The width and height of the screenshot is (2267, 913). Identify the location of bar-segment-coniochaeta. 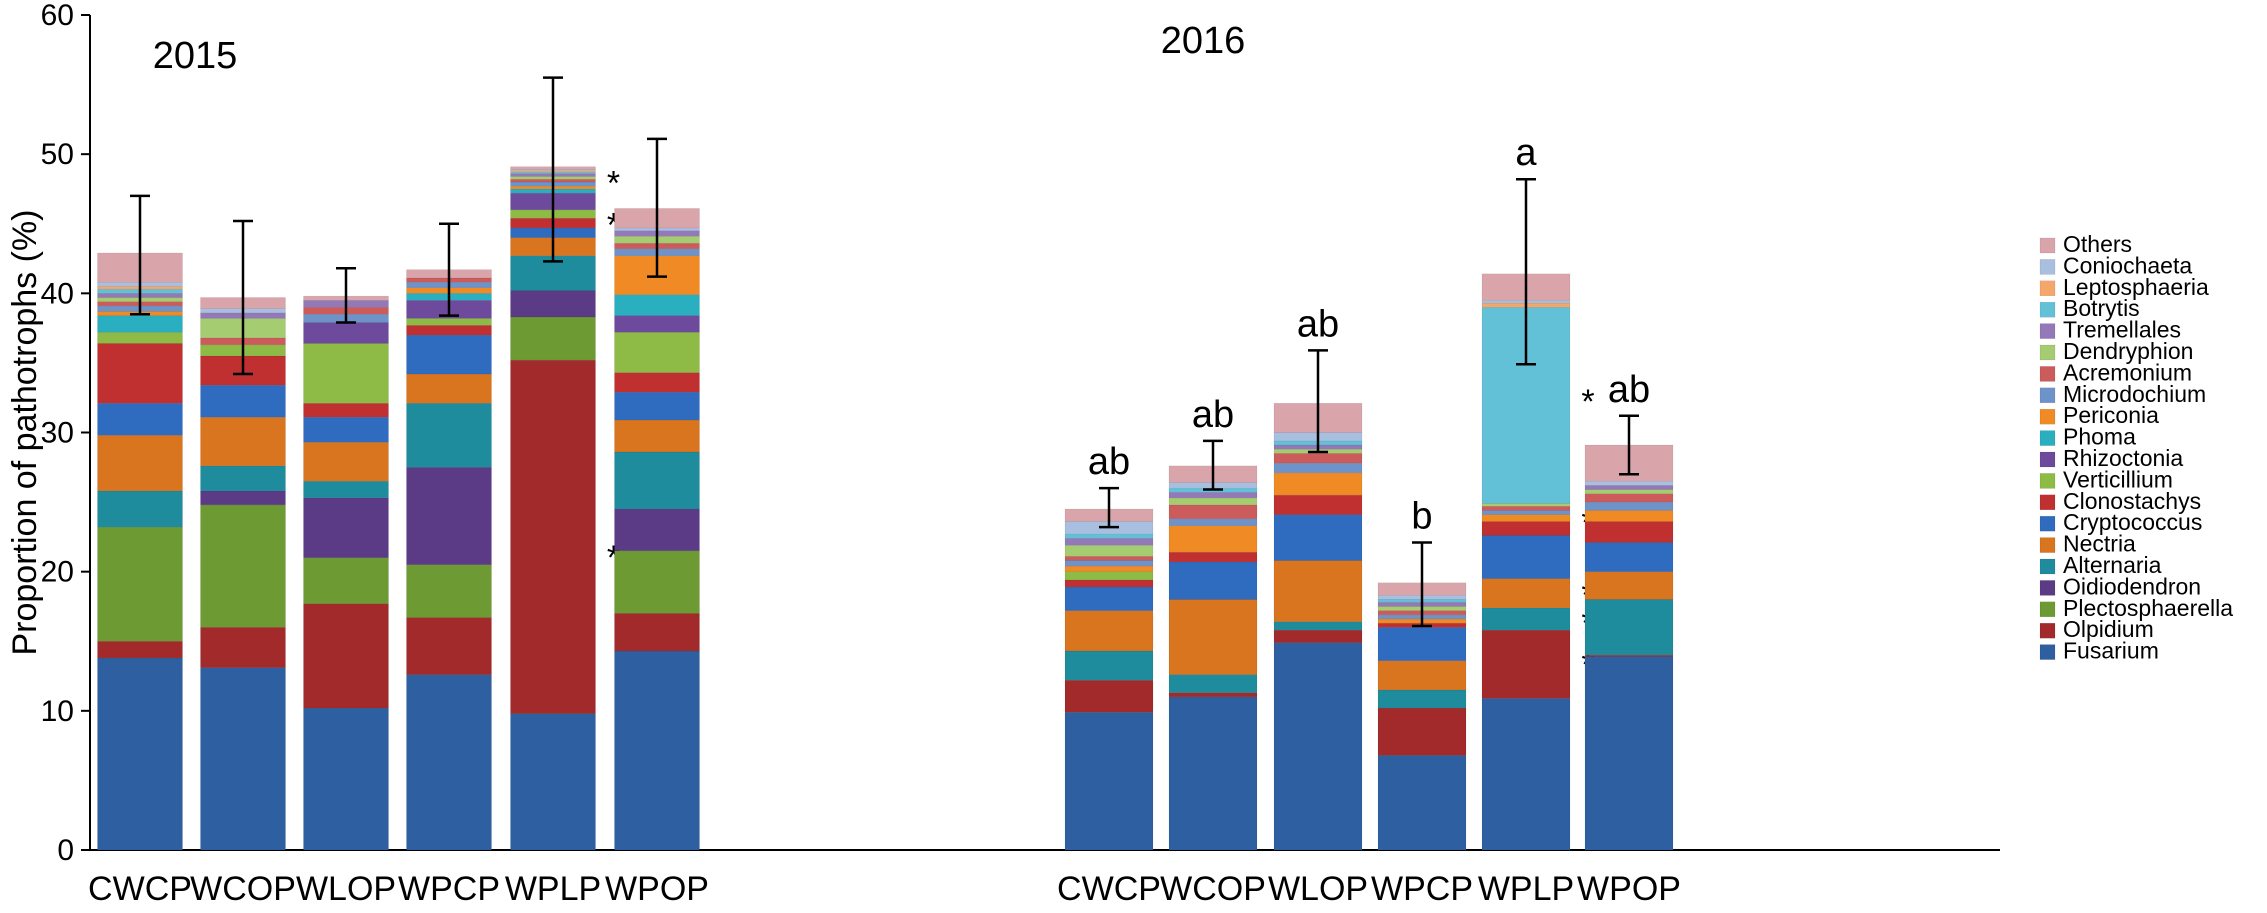
(1629, 483).